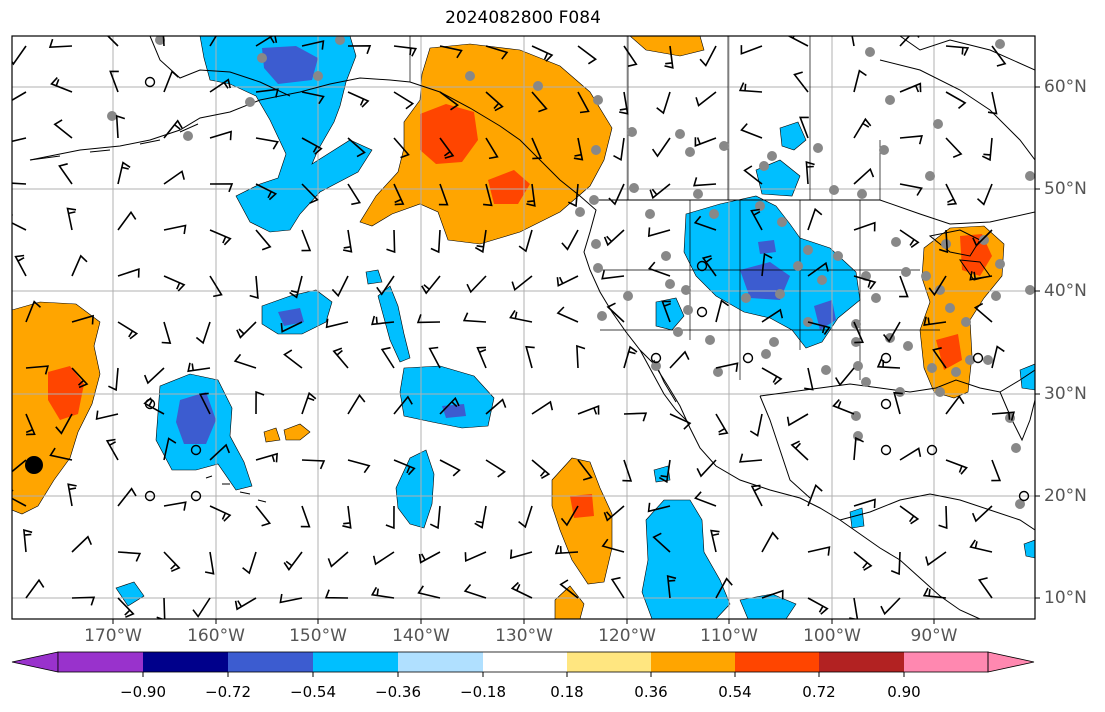 This screenshot has height=712, width=1105. I want to click on lon-label: 100°W, so click(832, 636).